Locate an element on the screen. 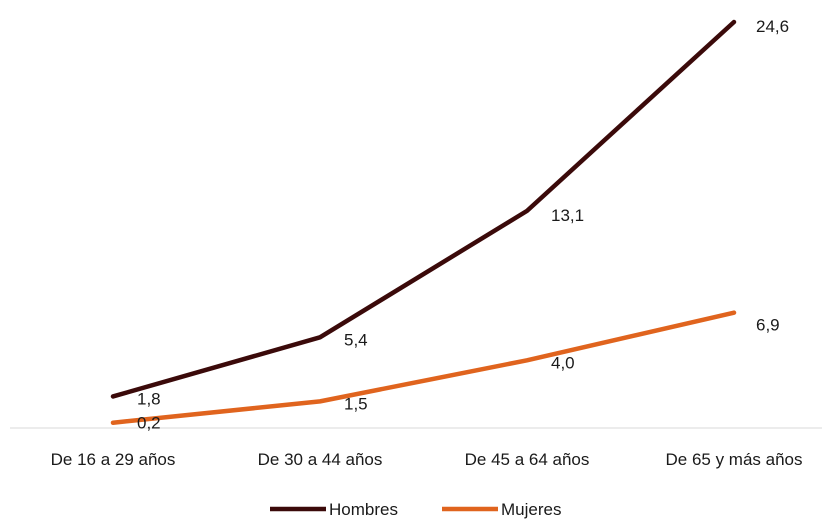 The width and height of the screenshot is (827, 520). x-tick-label-3: De 65 y más años is located at coordinates (733, 459).